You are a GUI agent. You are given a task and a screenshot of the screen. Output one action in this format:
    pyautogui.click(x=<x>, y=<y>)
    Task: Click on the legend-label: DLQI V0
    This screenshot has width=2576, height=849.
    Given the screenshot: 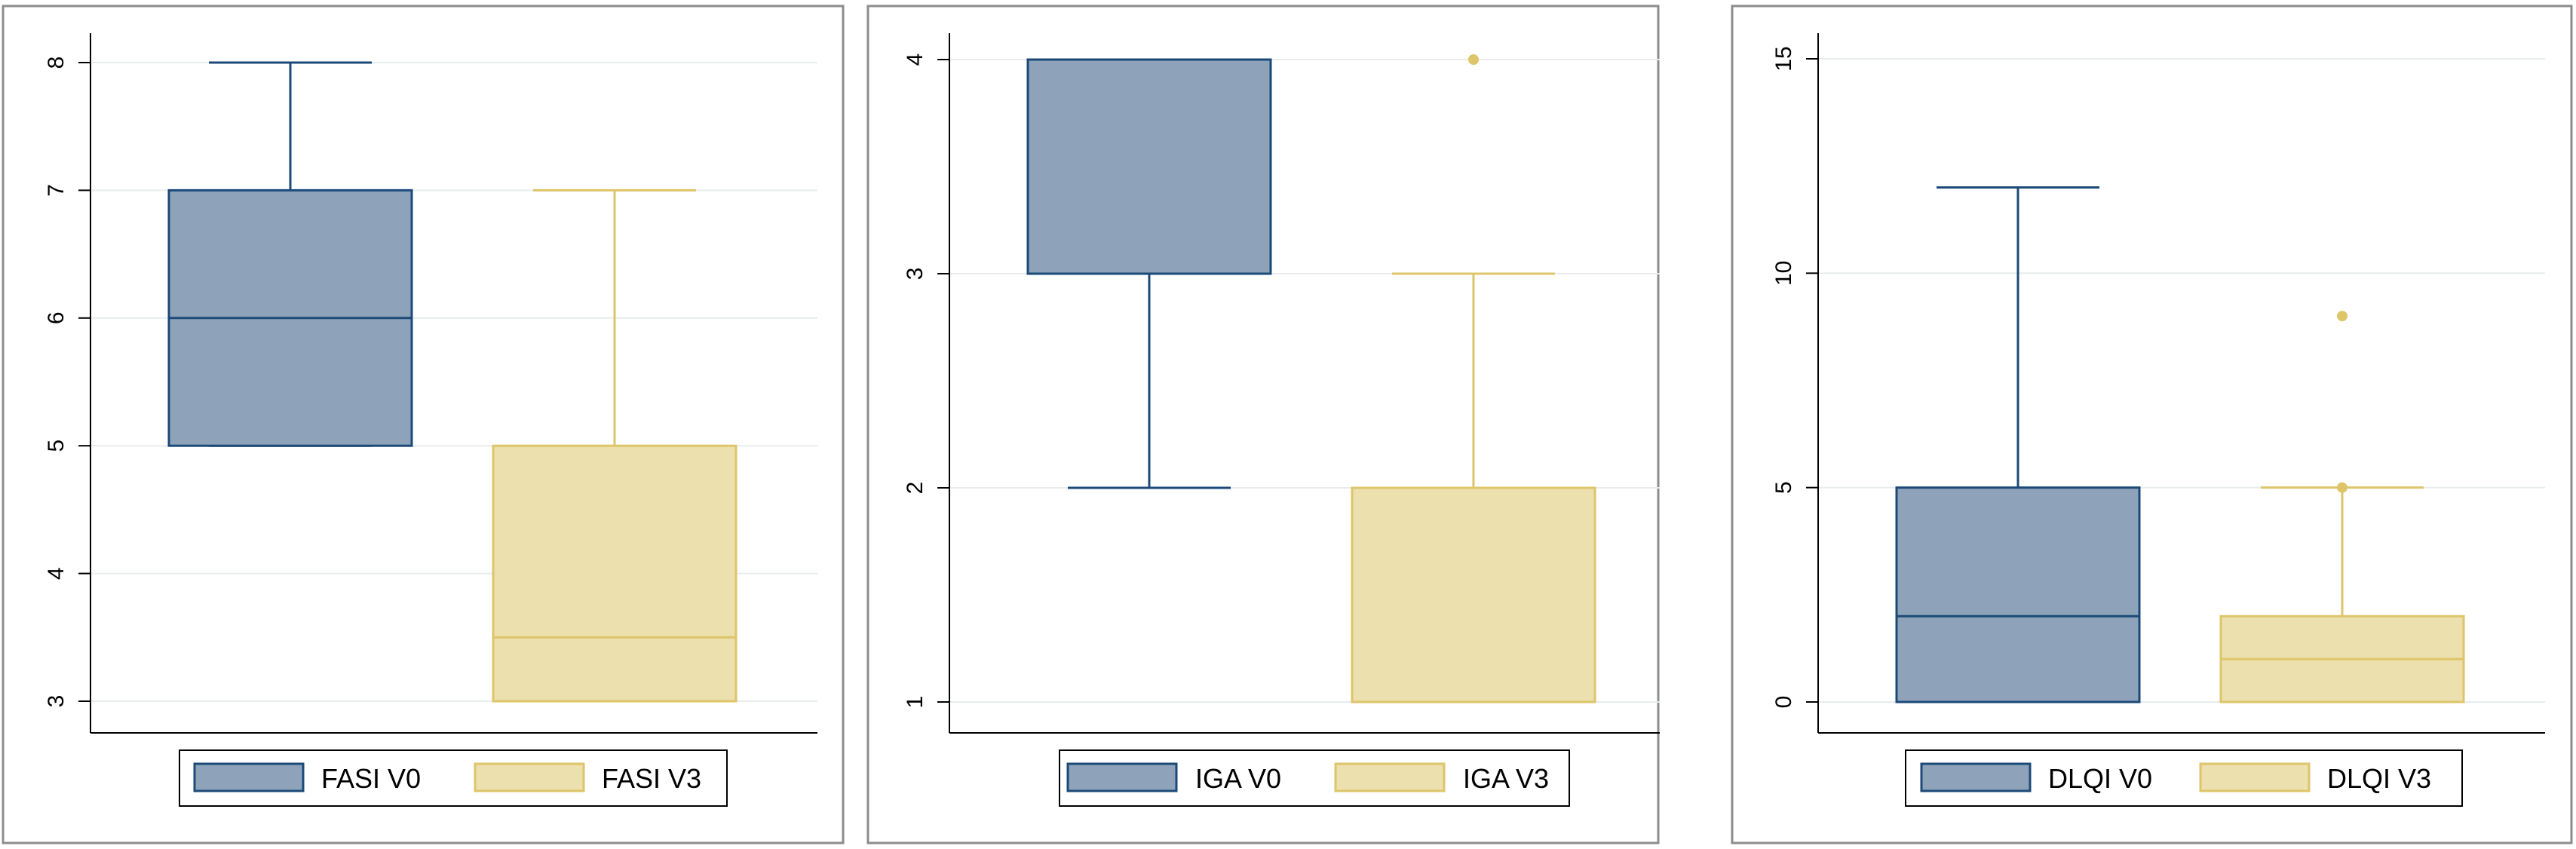 What is the action you would take?
    pyautogui.click(x=2100, y=779)
    